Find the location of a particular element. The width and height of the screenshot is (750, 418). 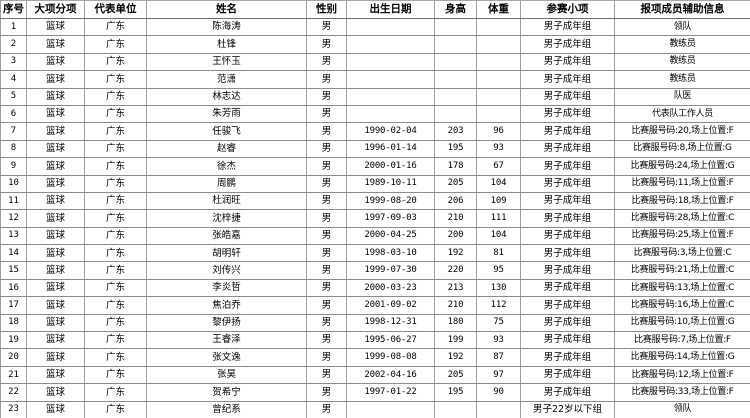

cell-name: 王睿泽 is located at coordinates (227, 340).